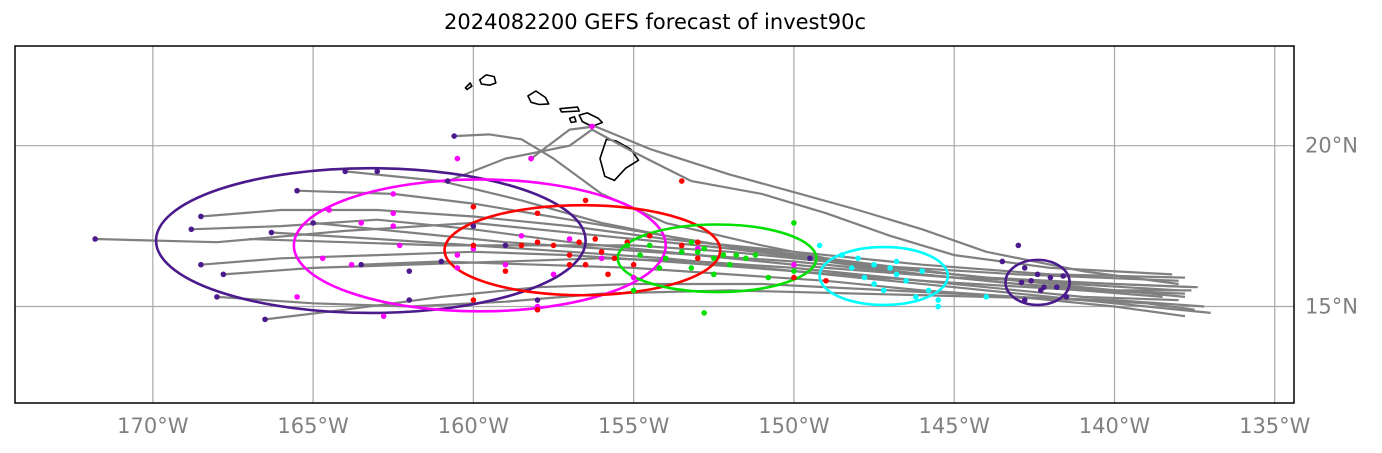 This screenshot has height=453, width=1382. Describe the element at coordinates (634, 426) in the screenshot. I see `lon-tick-label: 155°W` at that location.